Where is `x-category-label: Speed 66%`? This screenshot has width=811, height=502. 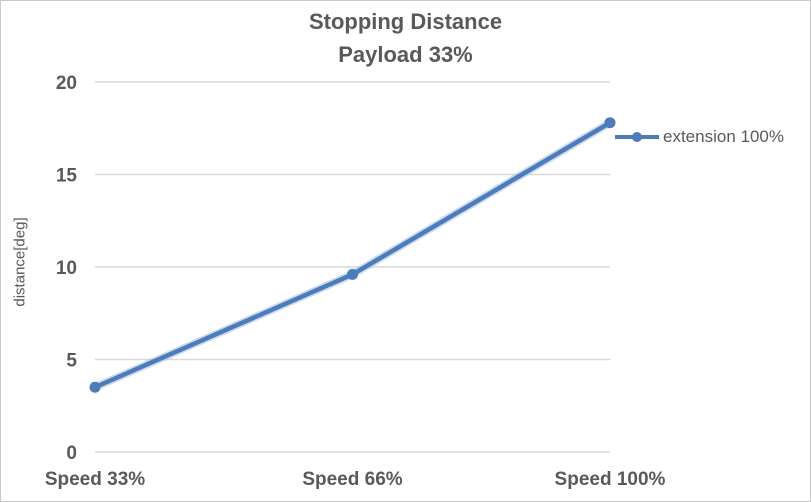
x-category-label: Speed 66% is located at coordinates (352, 479).